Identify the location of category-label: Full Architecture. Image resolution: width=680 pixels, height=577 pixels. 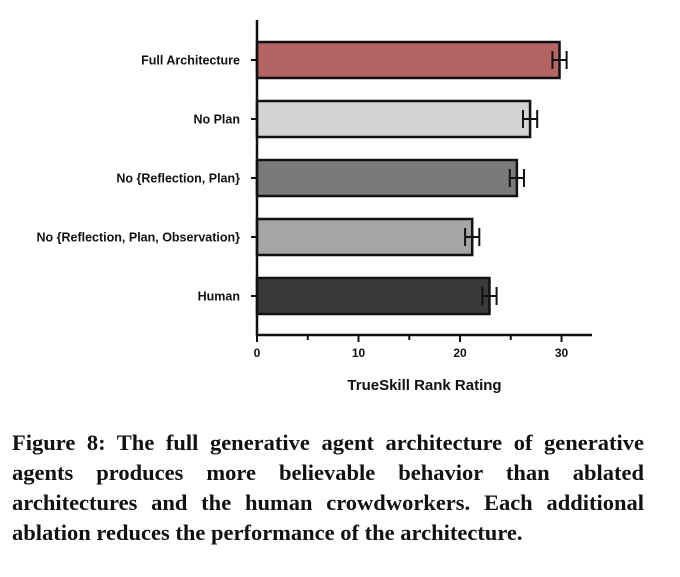
(190, 61).